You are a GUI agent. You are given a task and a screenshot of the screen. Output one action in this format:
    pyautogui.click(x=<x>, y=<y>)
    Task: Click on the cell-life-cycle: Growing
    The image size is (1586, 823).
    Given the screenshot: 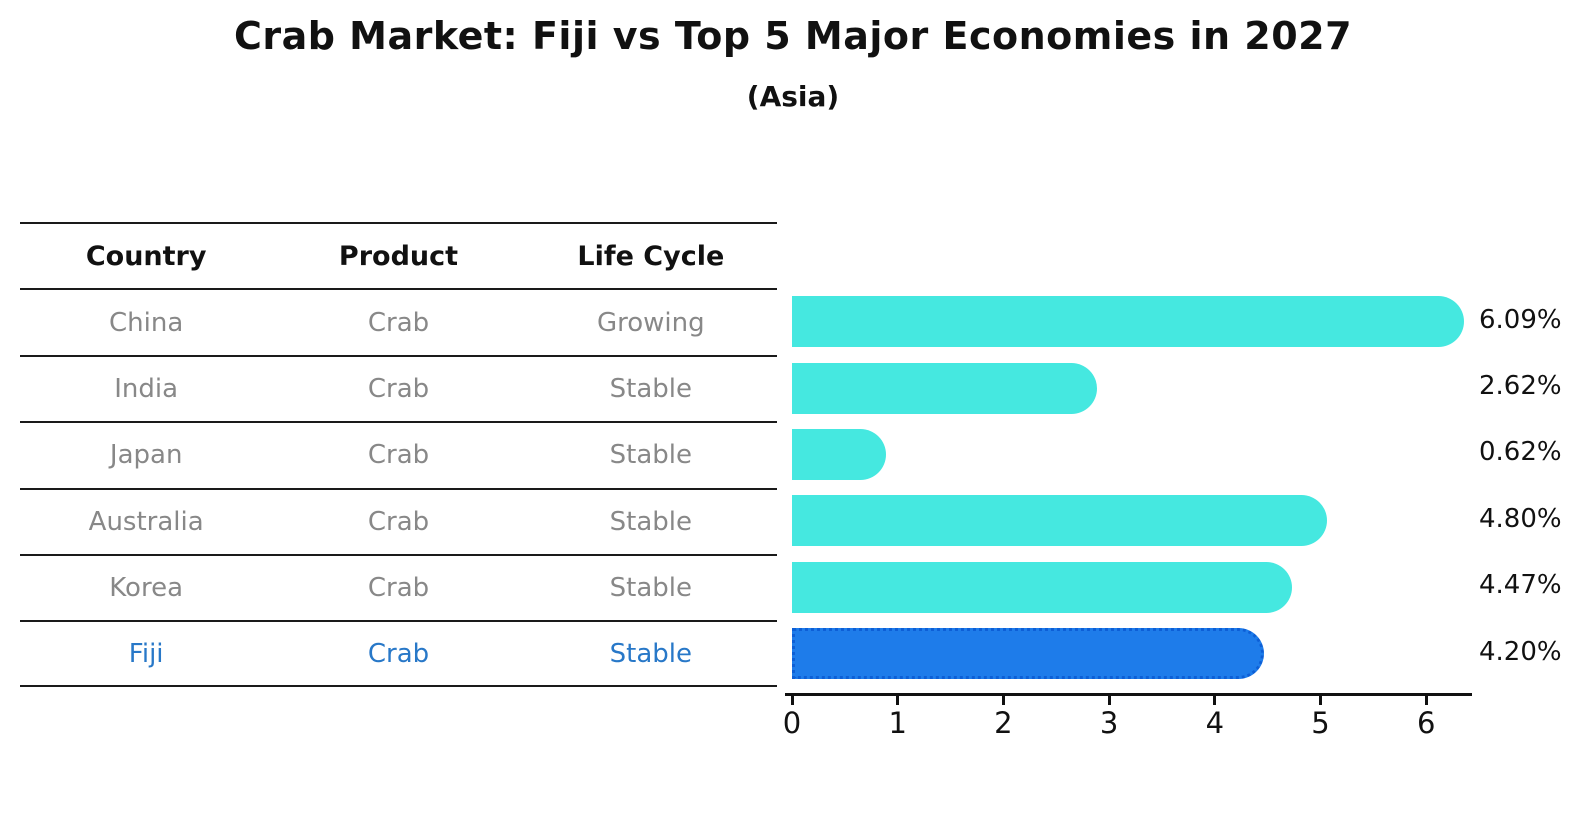 What is the action you would take?
    pyautogui.click(x=650, y=322)
    